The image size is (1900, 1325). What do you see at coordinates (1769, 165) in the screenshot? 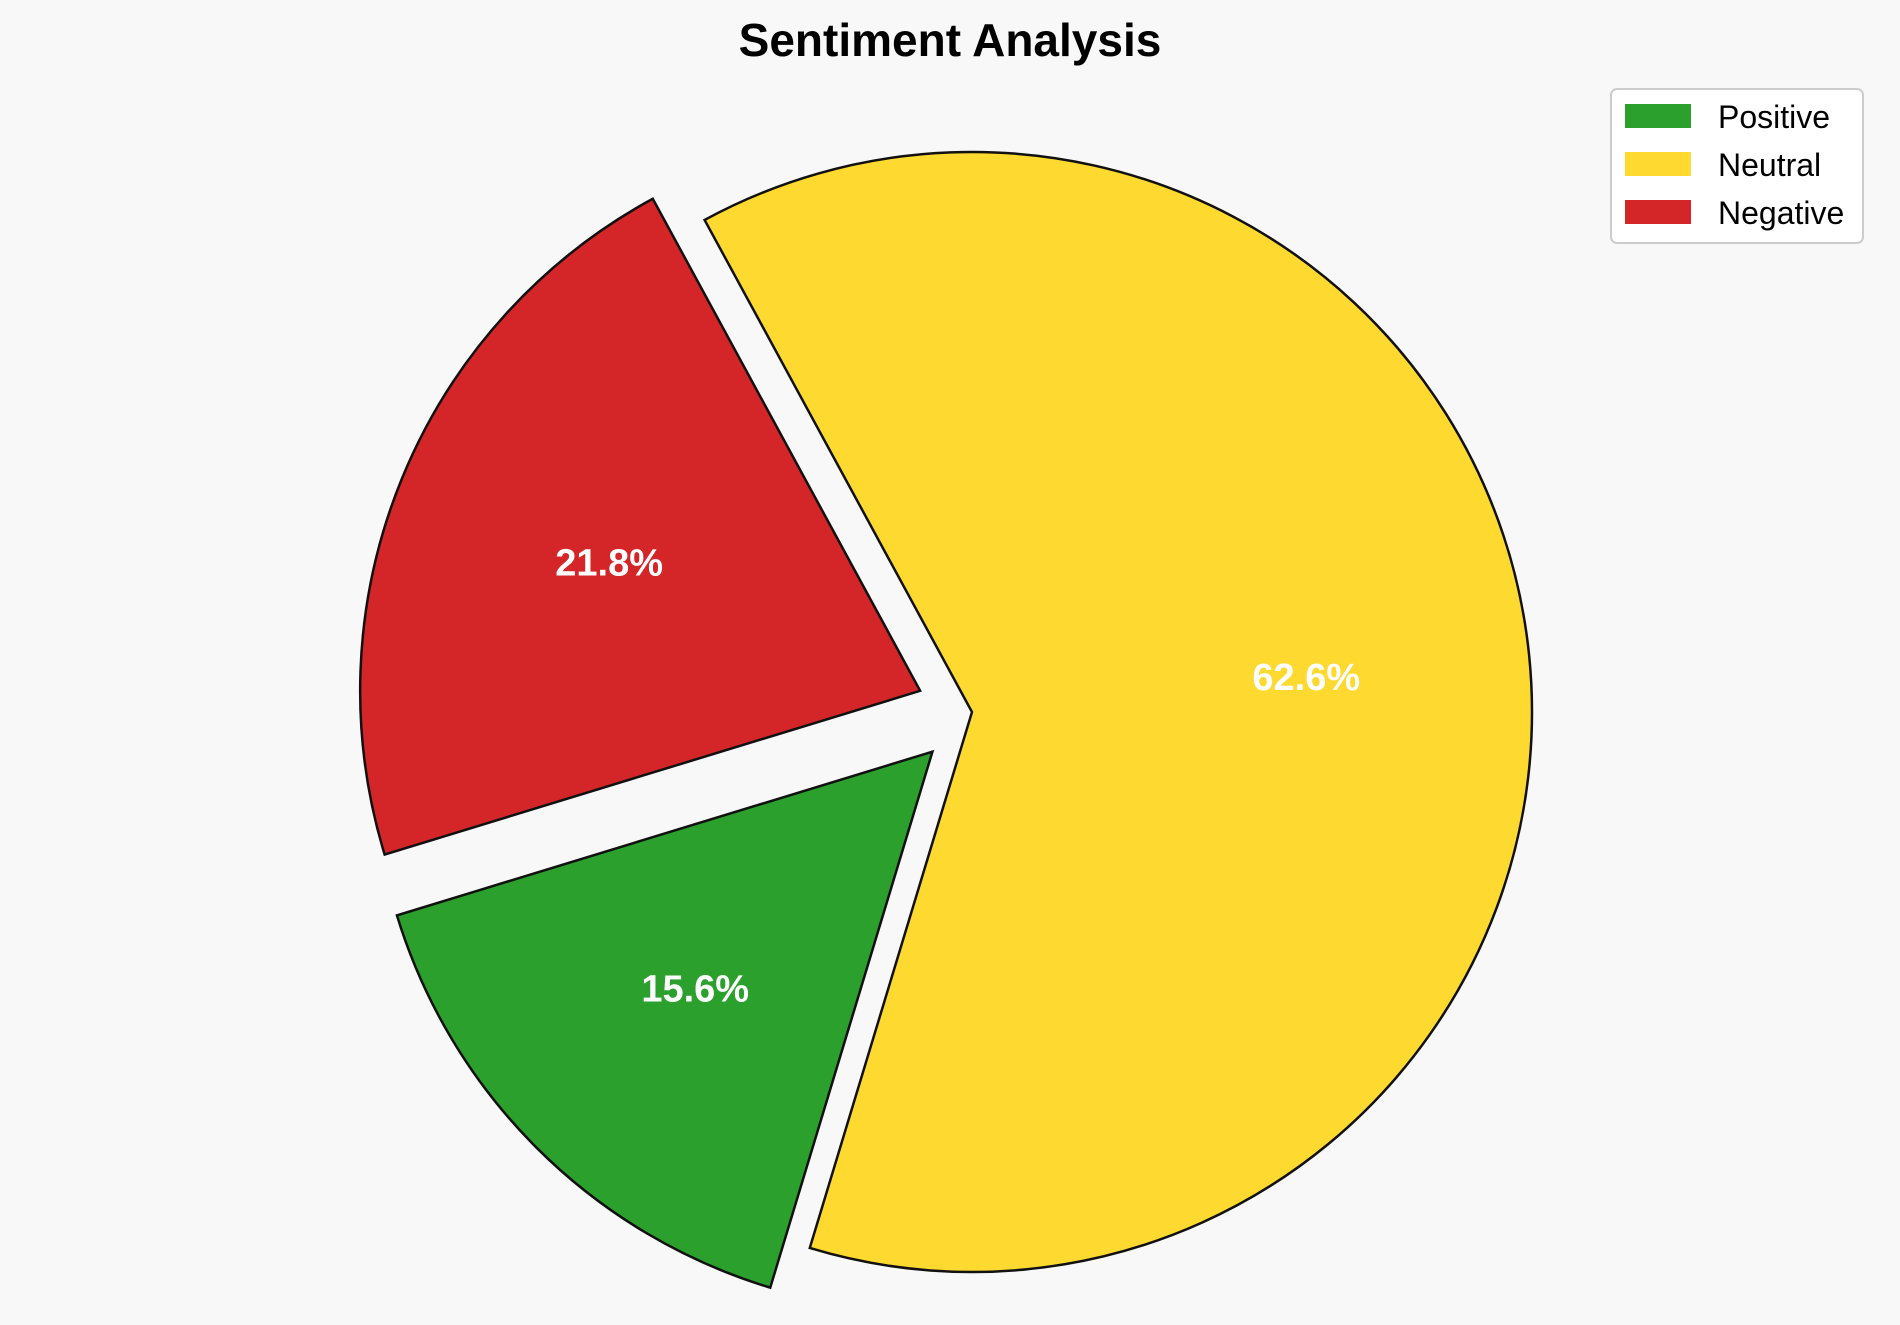
I see `legend-label-neutral: Neutral` at bounding box center [1769, 165].